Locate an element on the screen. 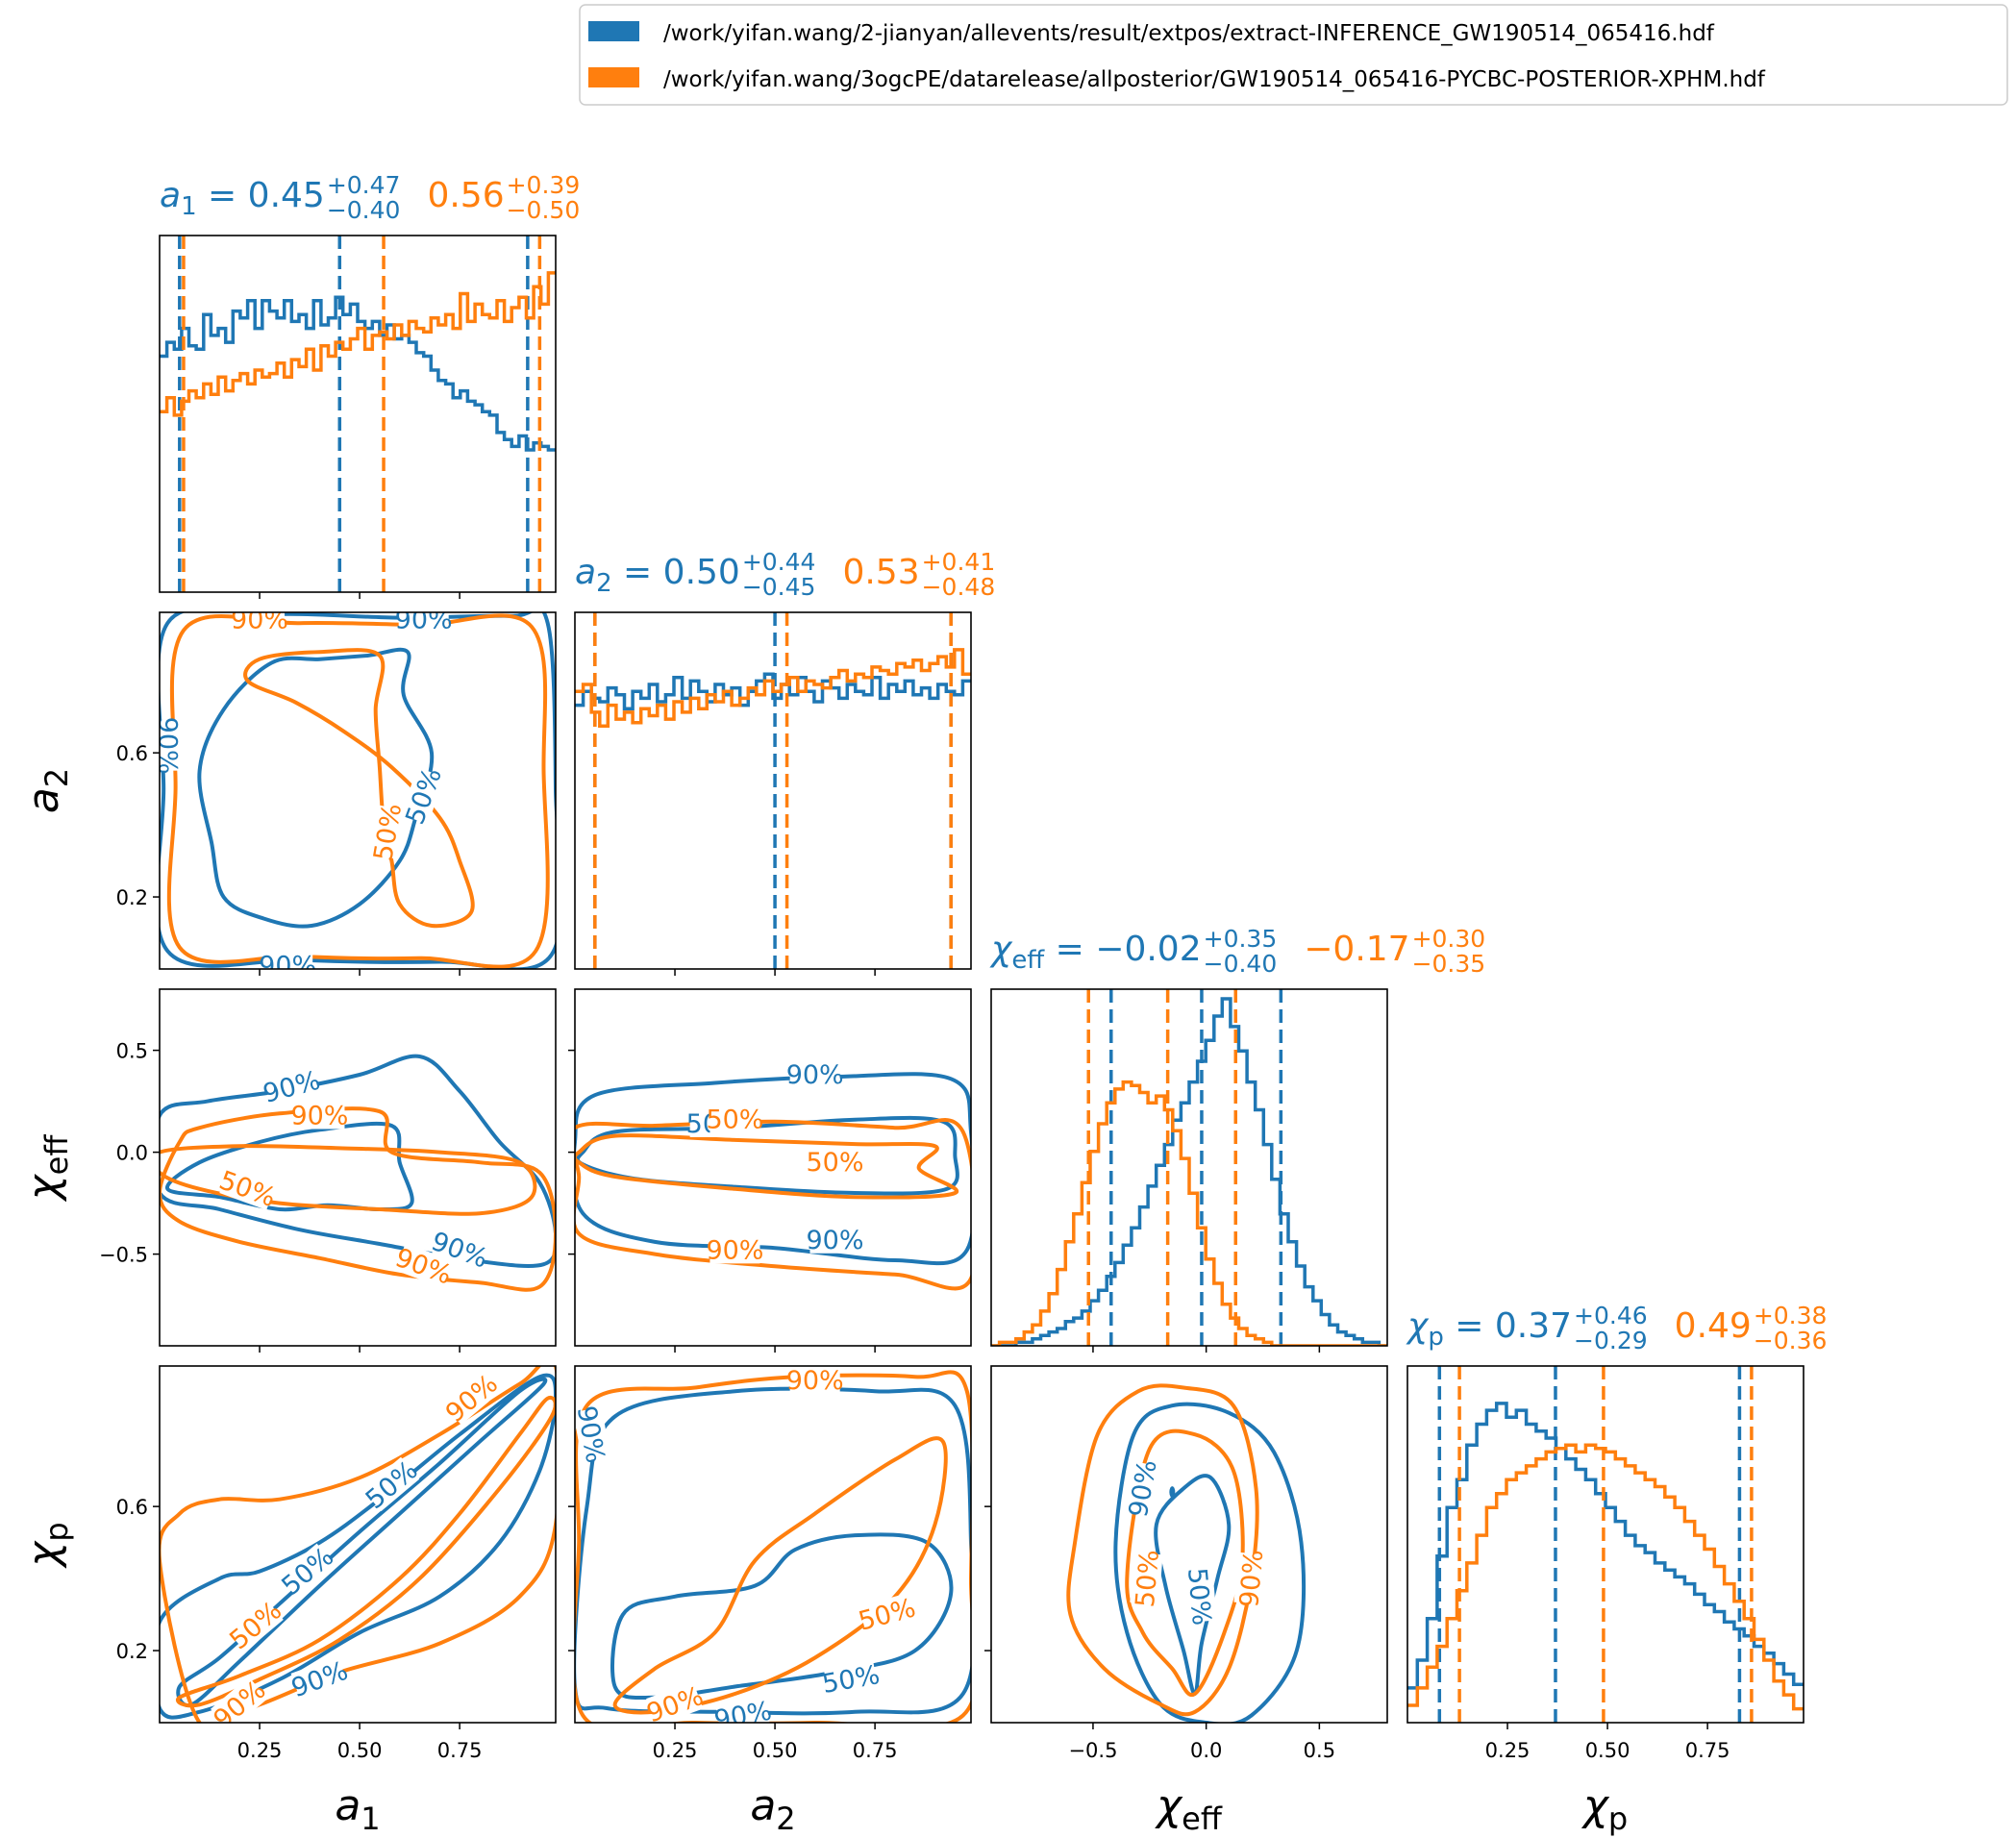 Image resolution: width=2016 pixels, height=1838 pixels. y-tick-label: 0.0 is located at coordinates (132, 1153).